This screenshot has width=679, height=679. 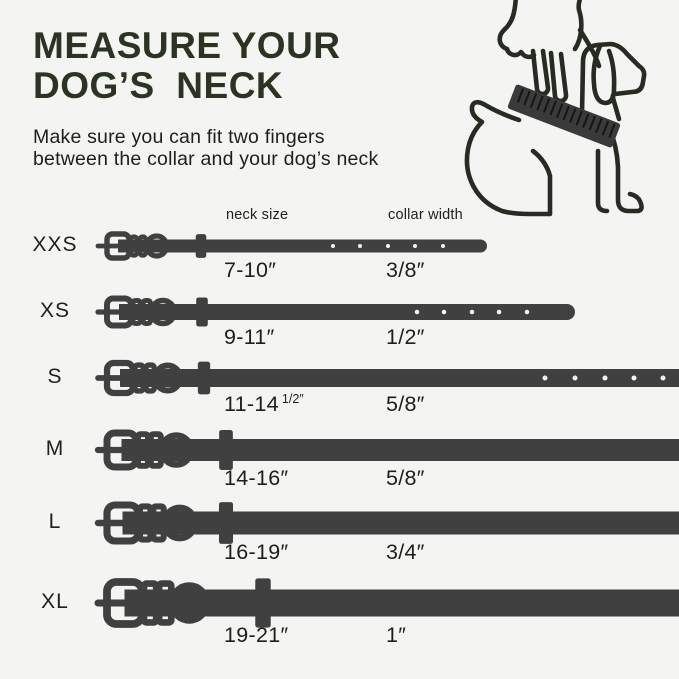 I want to click on neck-size-value-xxs: 7-10″, so click(x=250, y=270).